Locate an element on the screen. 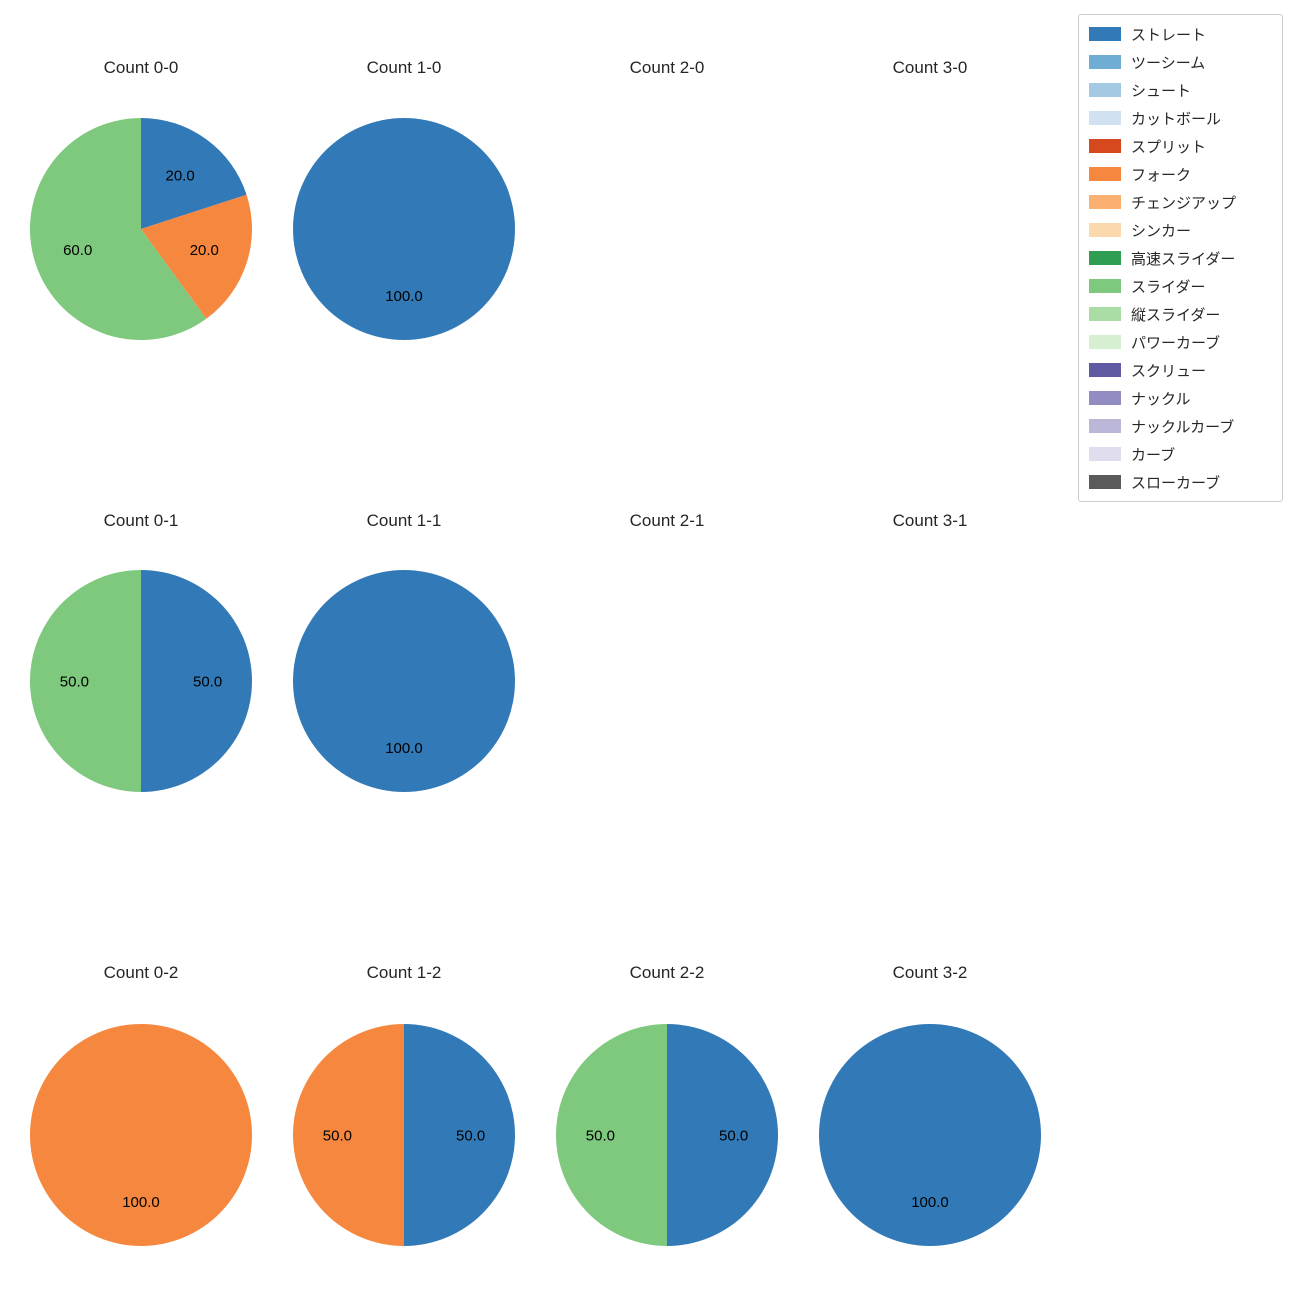 Image resolution: width=1300 pixels, height=1300 pixels. legend-item: ナックル is located at coordinates (1183, 398).